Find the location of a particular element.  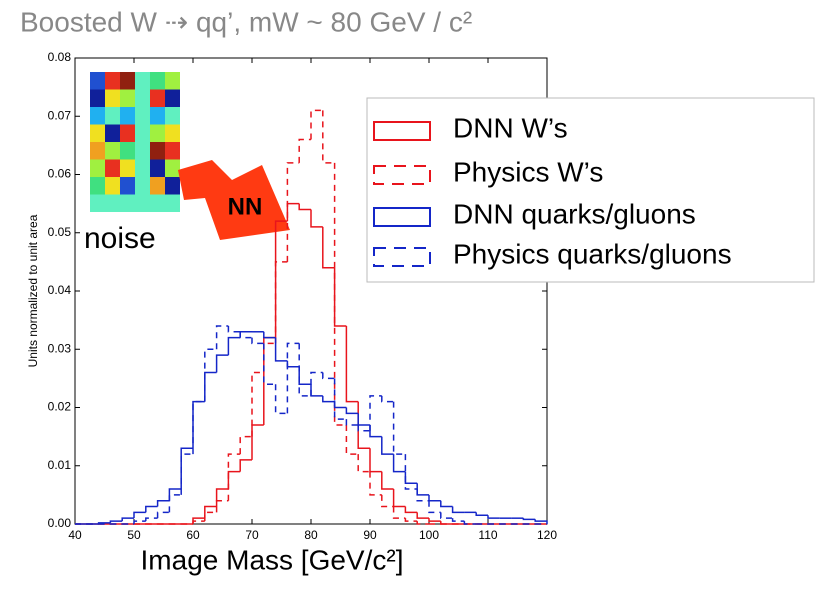

legend-label: Physics W’s is located at coordinates (528, 171).